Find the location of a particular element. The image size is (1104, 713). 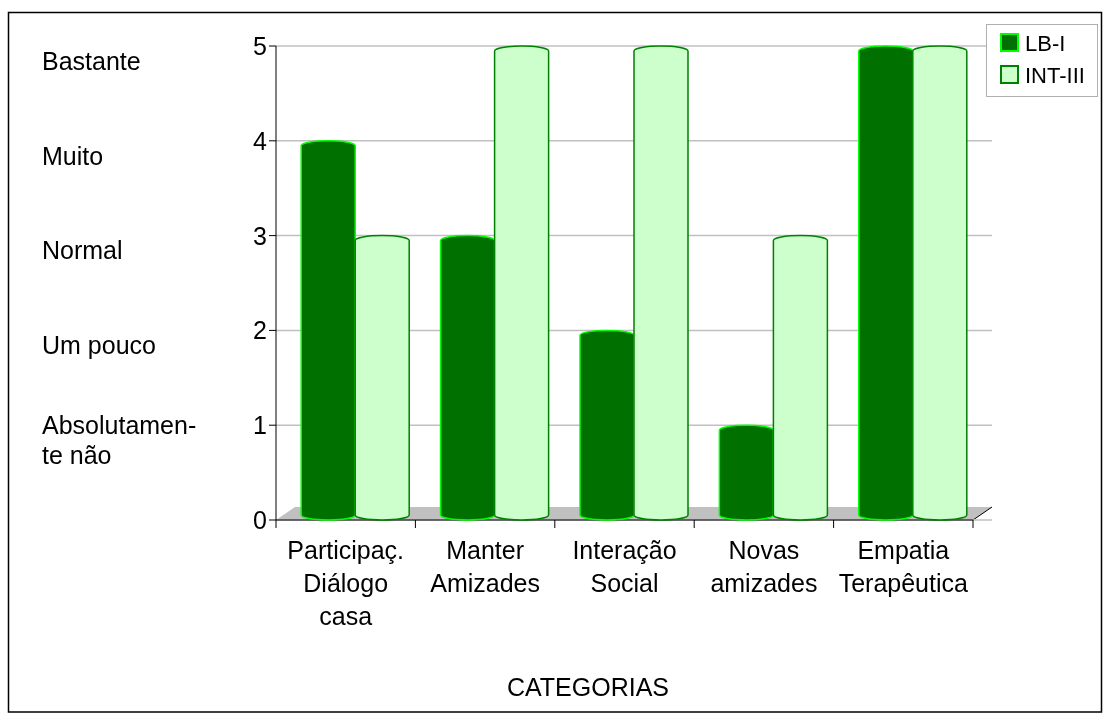

y-tick-label: 3 is located at coordinates (260, 235).